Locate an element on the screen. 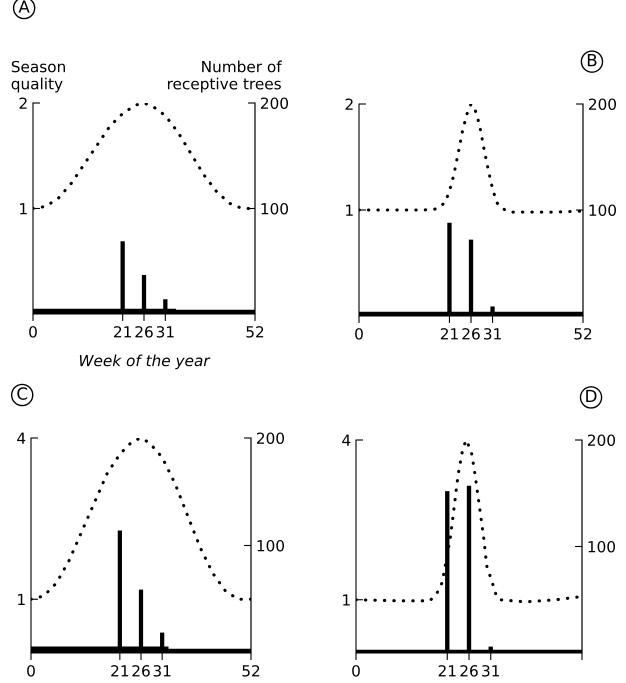  chart-title: D is located at coordinates (591, 396).